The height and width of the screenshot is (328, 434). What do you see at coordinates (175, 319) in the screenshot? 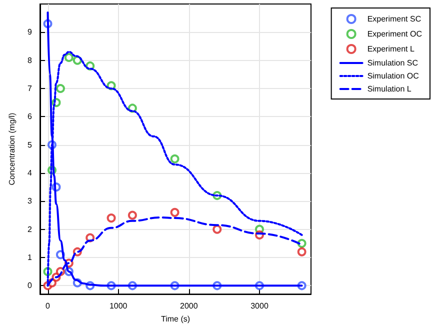
I see `x-axis-title: Time (s)` at bounding box center [175, 319].